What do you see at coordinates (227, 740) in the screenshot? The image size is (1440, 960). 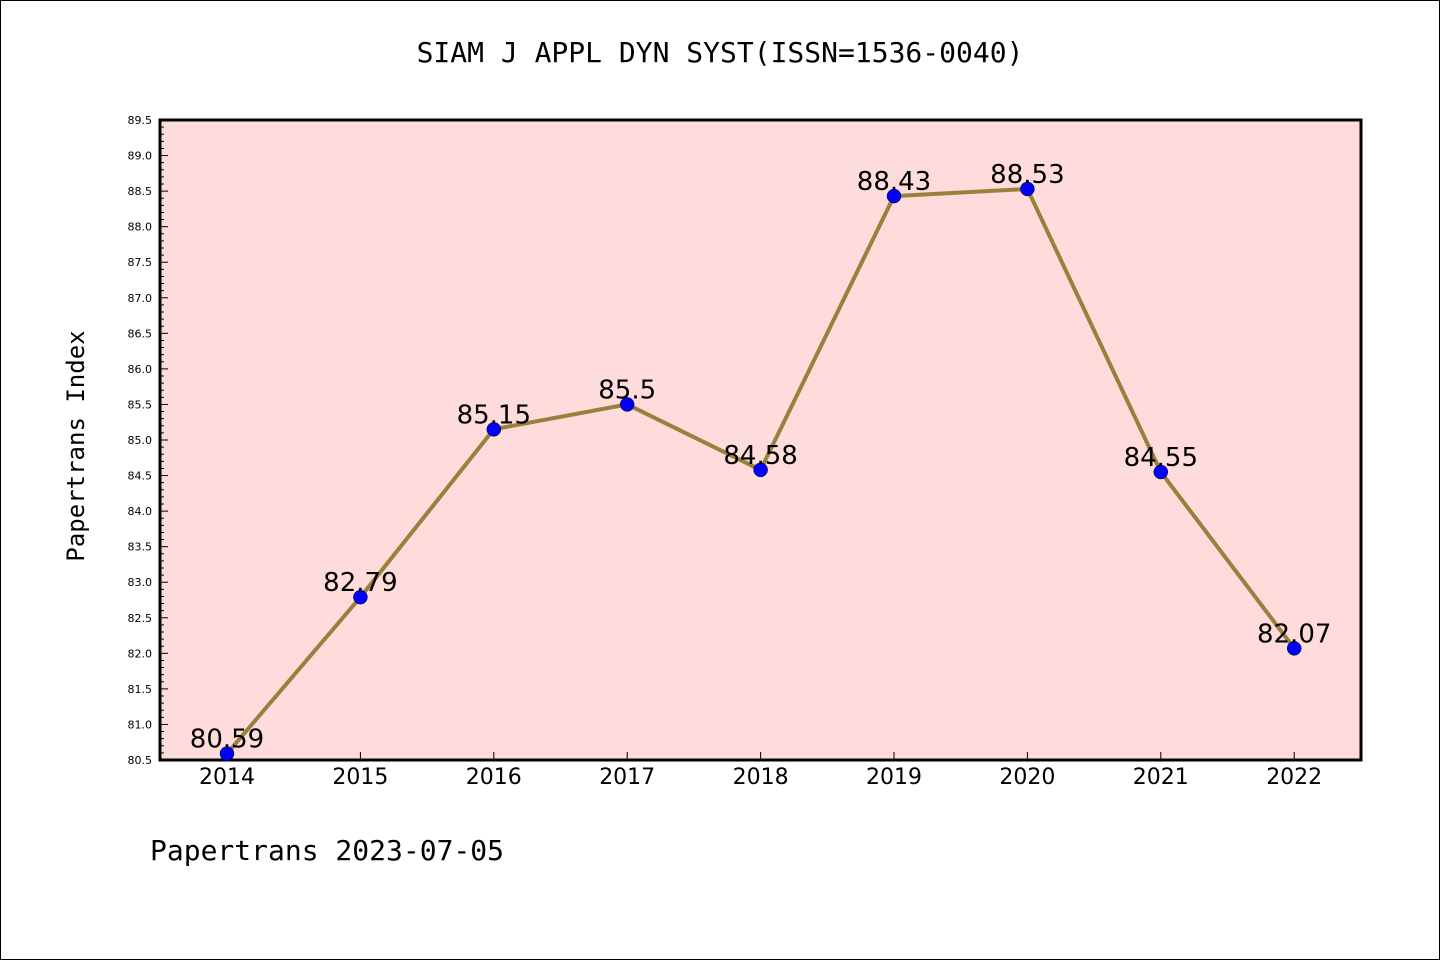 I see `data-label: 80.59` at bounding box center [227, 740].